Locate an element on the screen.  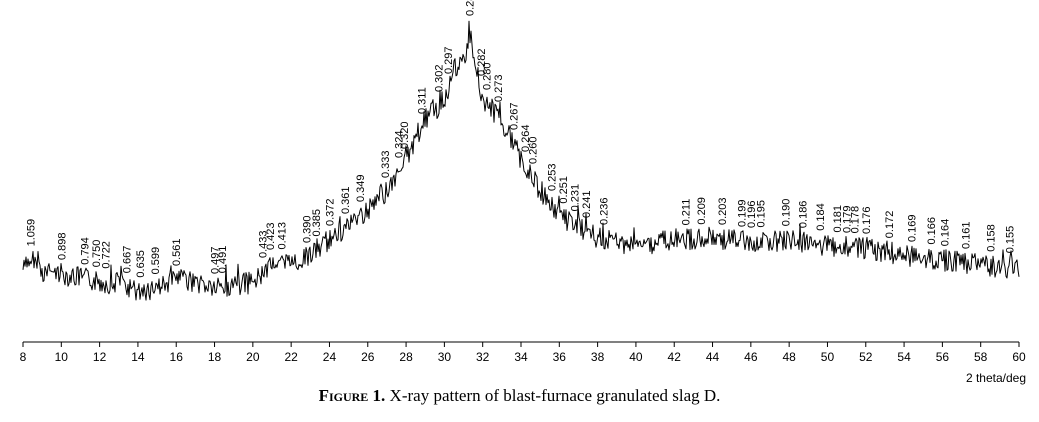
peak-label: 0.211 is located at coordinates (687, 212).